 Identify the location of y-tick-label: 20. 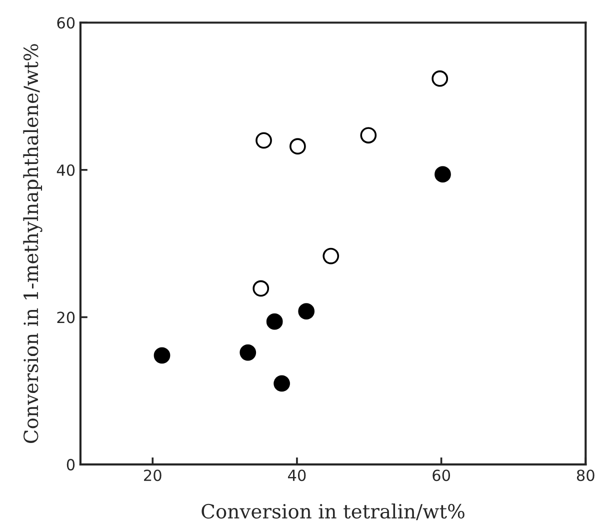
(66, 318).